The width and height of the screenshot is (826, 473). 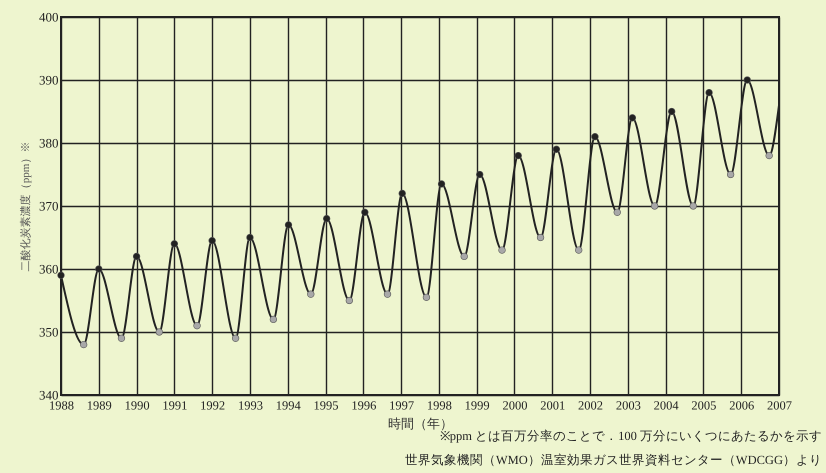 What do you see at coordinates (25, 207) in the screenshot?
I see `y-axis-title: 二酸化炭素濃度（ppm）※` at bounding box center [25, 207].